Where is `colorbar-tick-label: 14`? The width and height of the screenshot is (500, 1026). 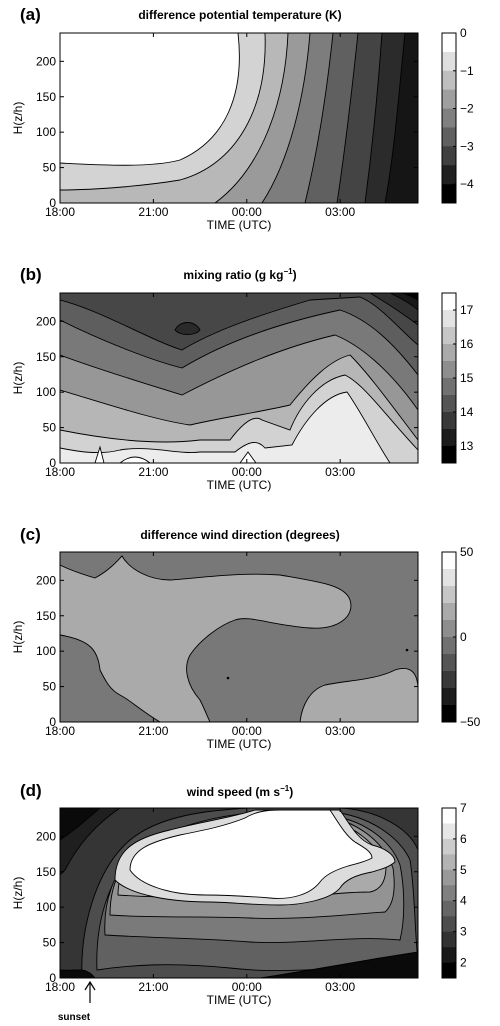
colorbar-tick-label: 14 is located at coordinates (467, 412).